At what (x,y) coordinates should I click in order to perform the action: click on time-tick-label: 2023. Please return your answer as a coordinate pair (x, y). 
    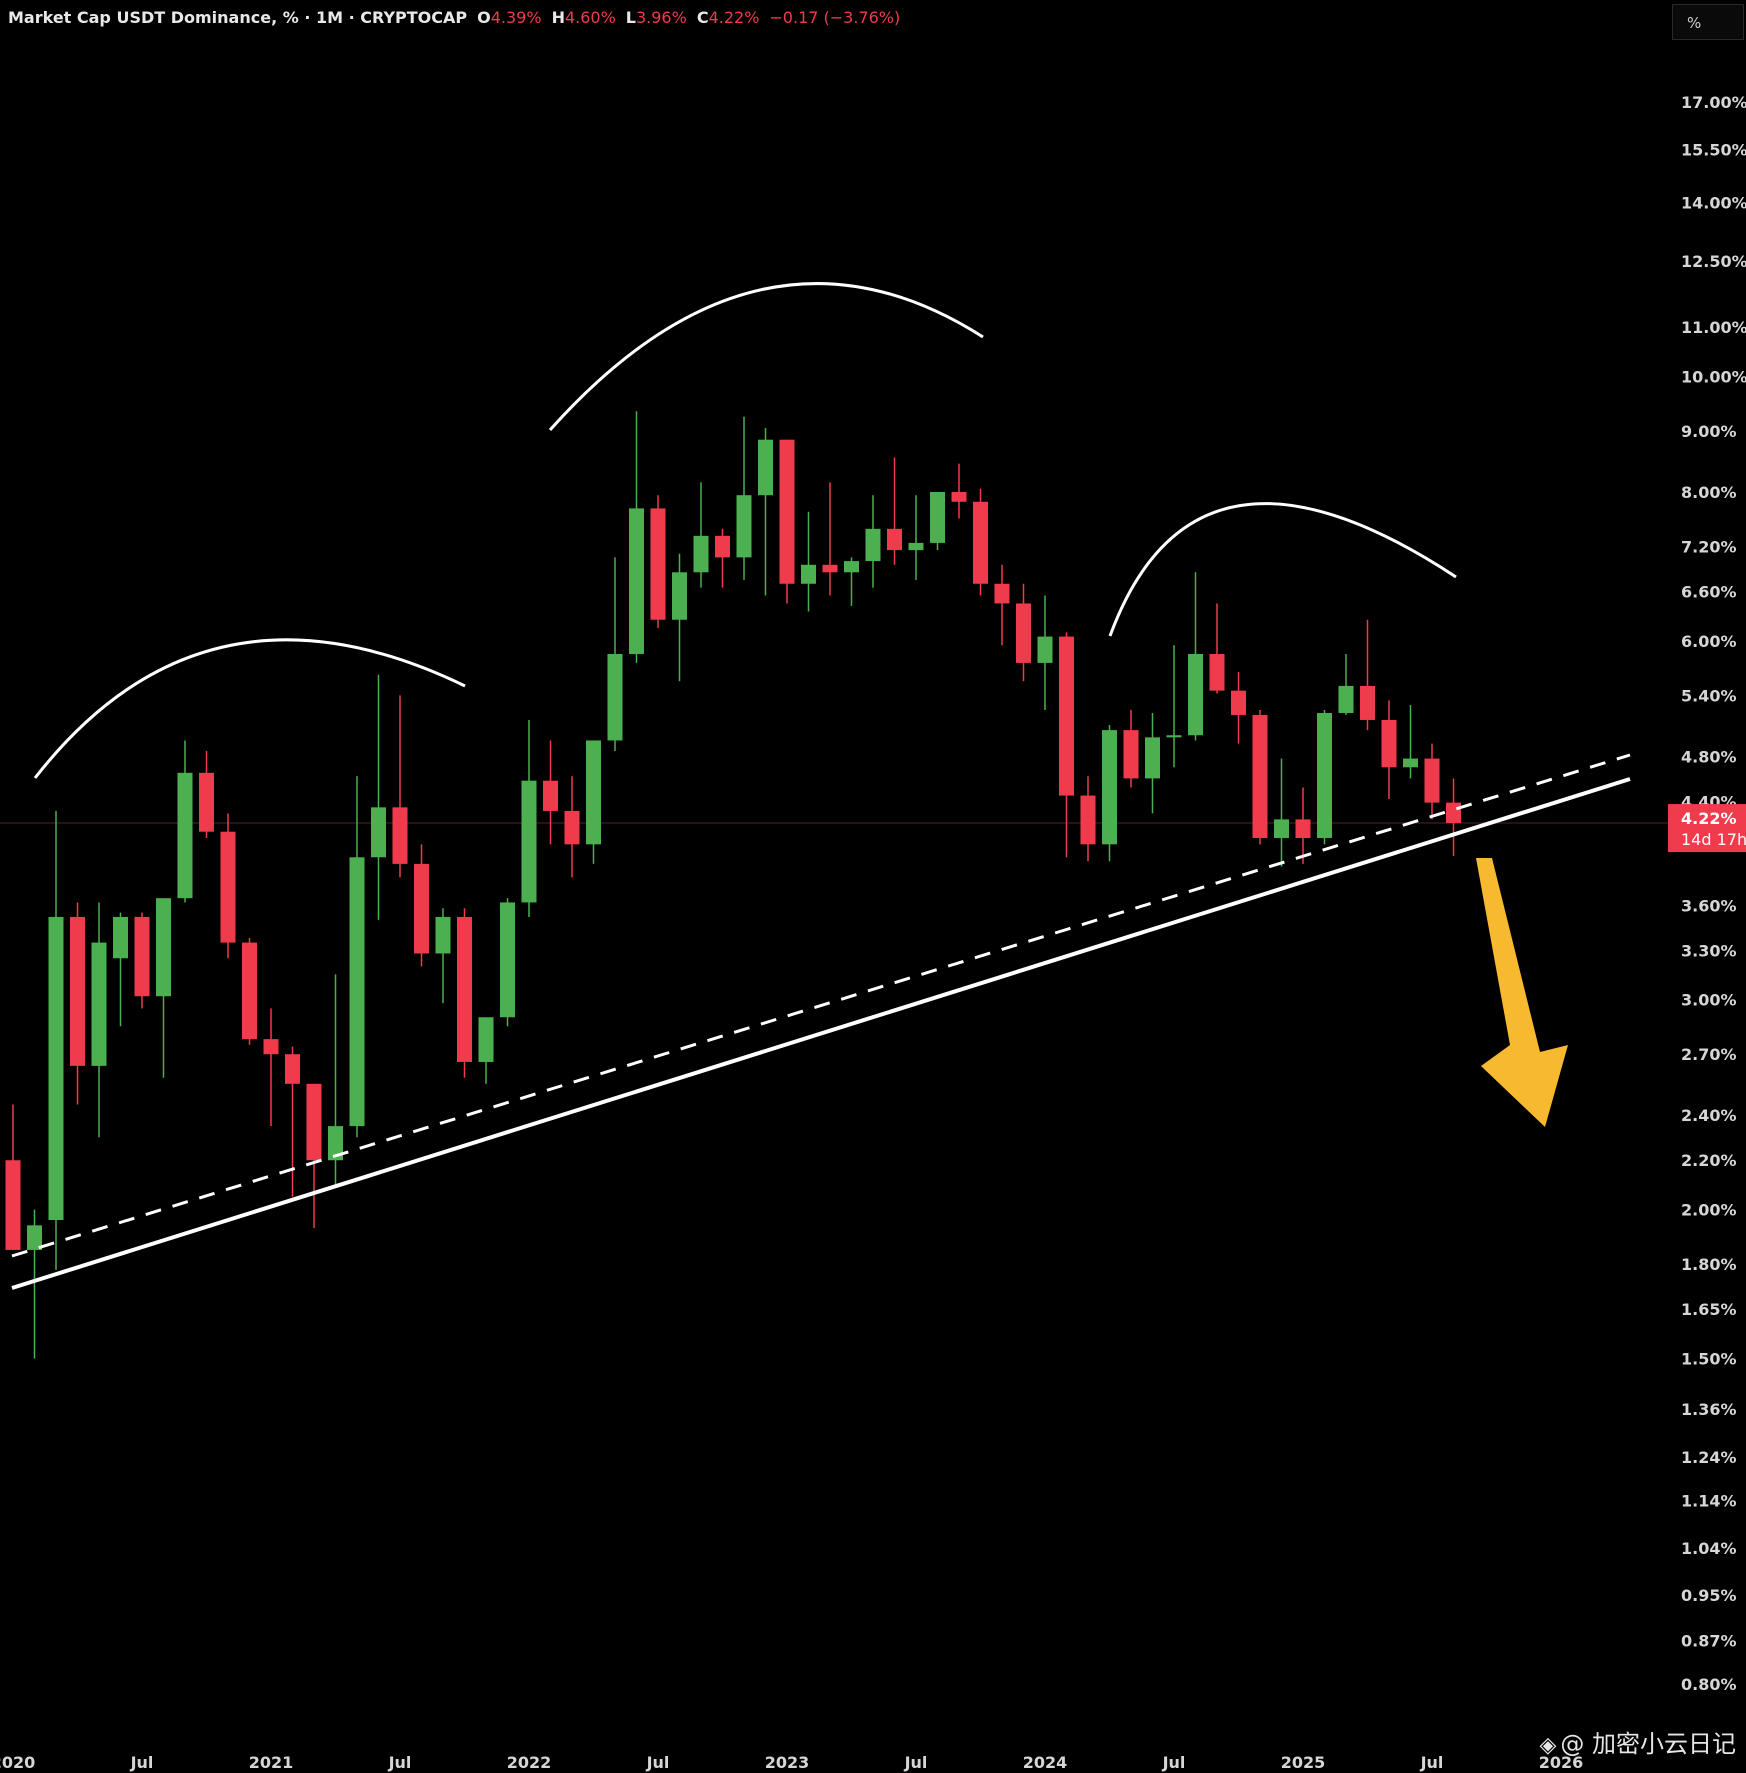
    Looking at the image, I should click on (787, 1762).